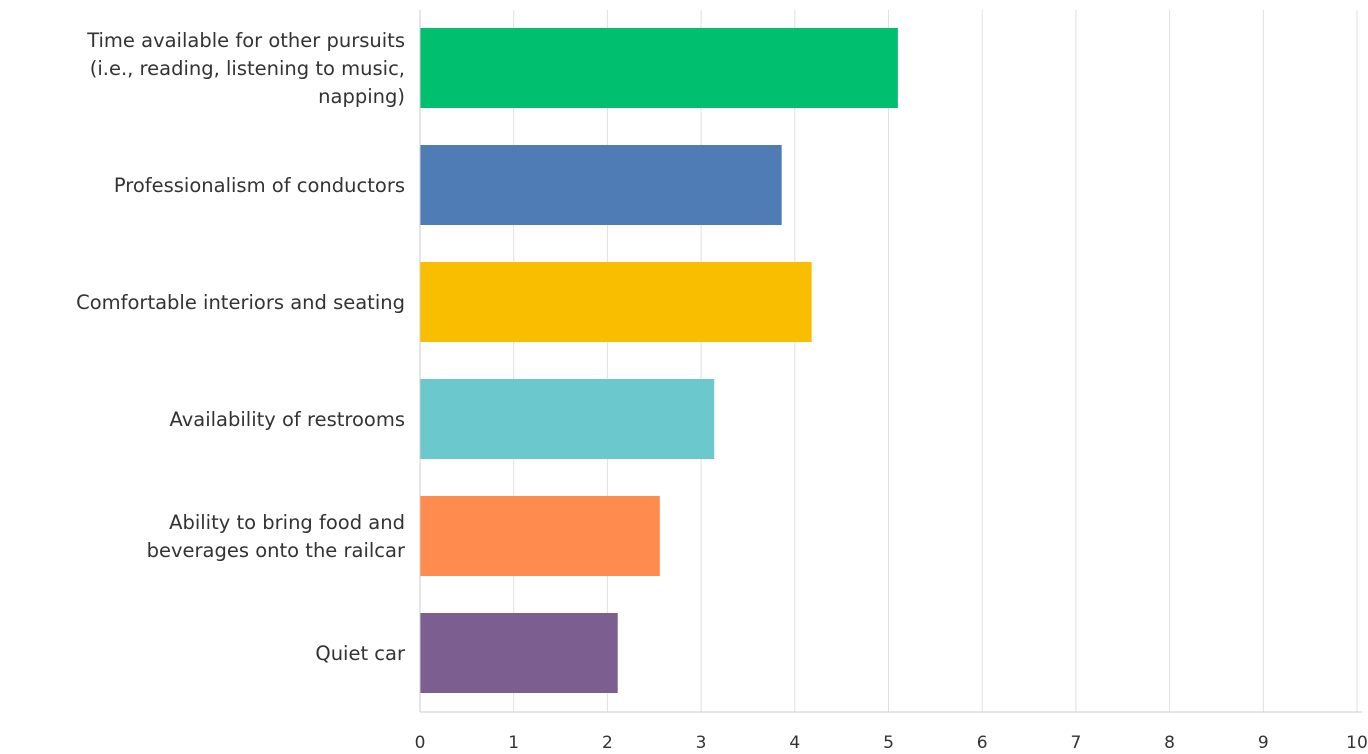 The height and width of the screenshot is (754, 1368). I want to click on x-tick-label-3: 3, so click(701, 743).